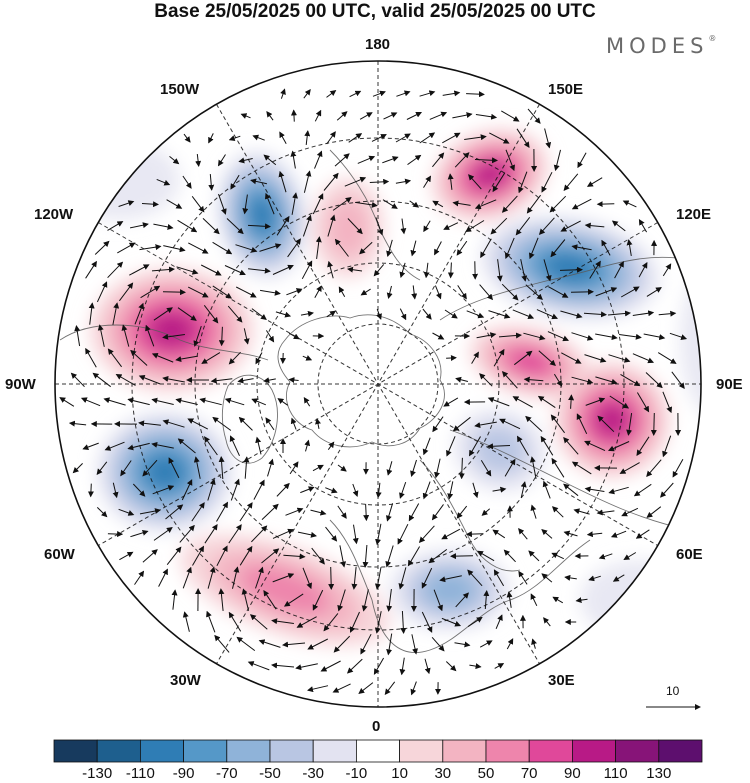  I want to click on anomaly-blue-europe, so click(450, 590).